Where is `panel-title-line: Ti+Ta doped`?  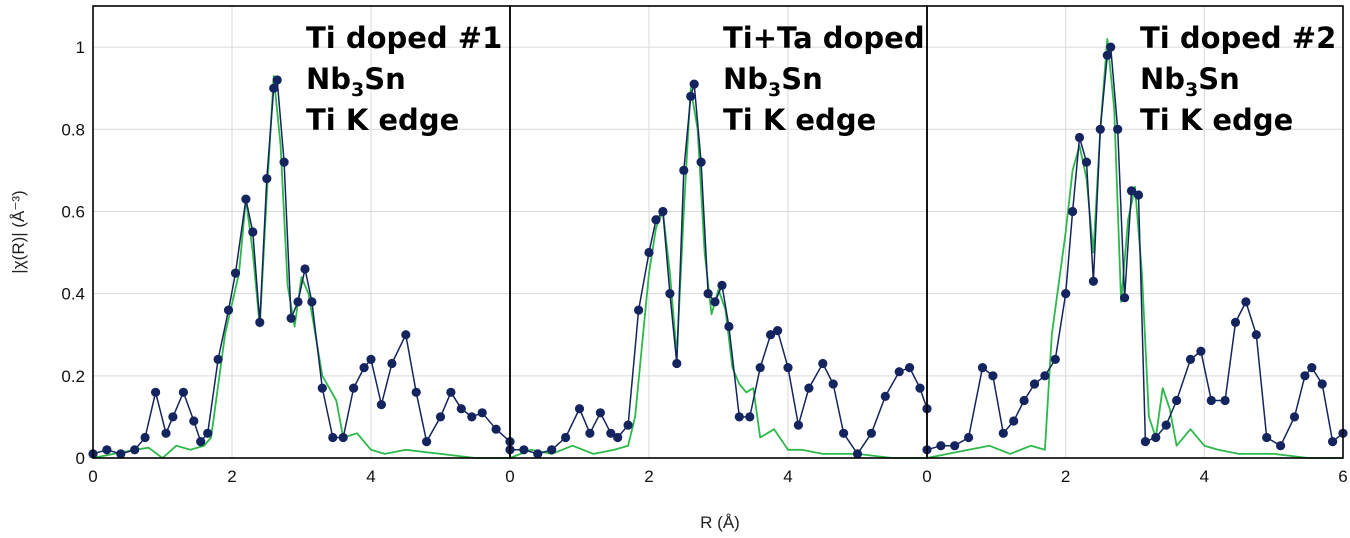 panel-title-line: Ti+Ta doped is located at coordinates (824, 38).